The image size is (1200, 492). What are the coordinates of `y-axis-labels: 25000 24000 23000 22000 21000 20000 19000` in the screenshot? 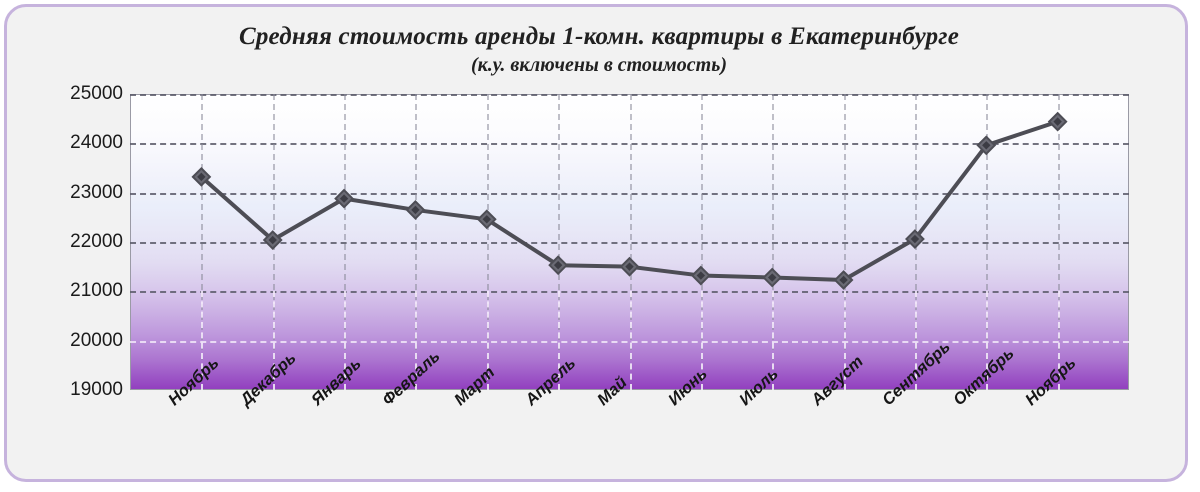 It's located at (77, 241).